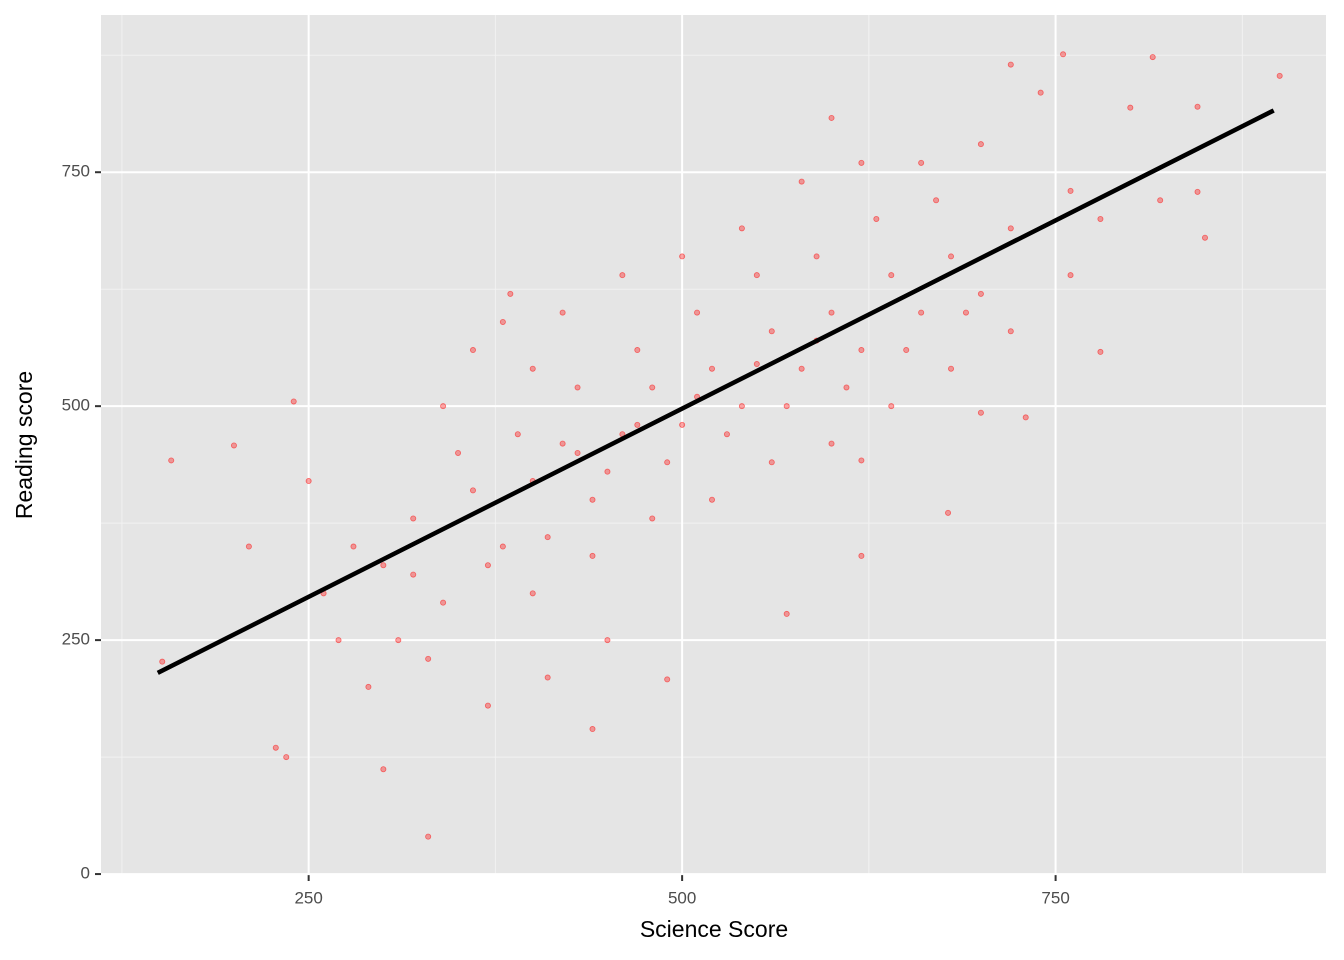 This screenshot has width=1344, height=960. I want to click on x-tick-label: 500, so click(682, 897).